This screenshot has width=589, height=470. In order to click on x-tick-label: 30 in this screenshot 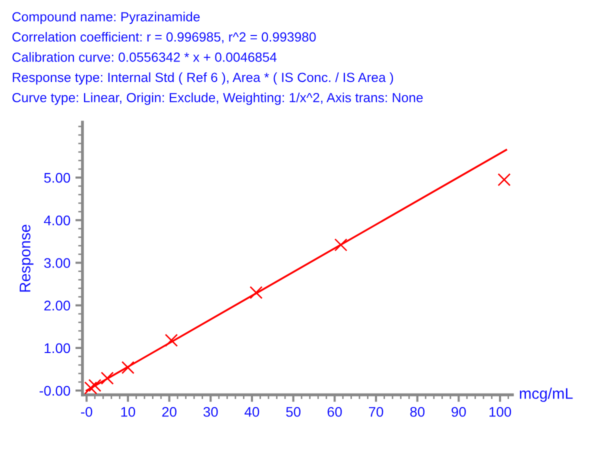, I will do `click(210, 411)`.